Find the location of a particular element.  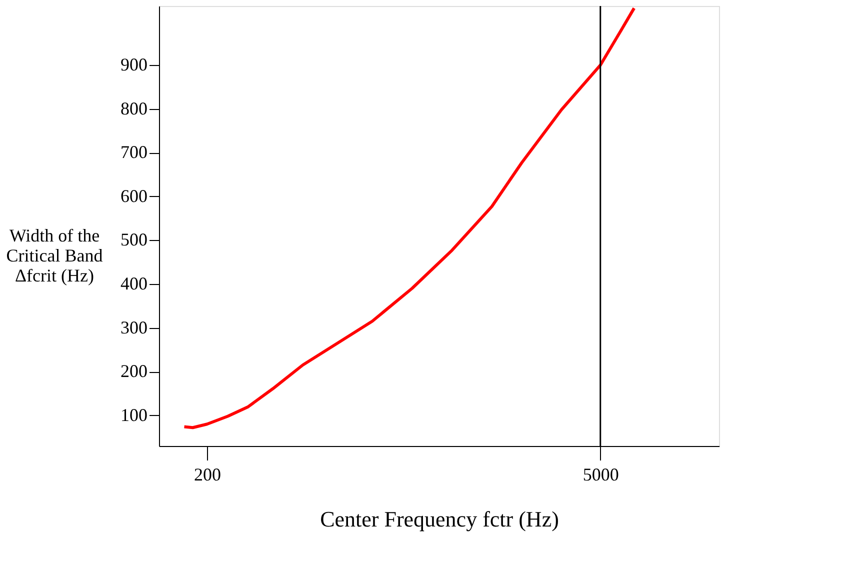

y-tick-label: 300 is located at coordinates (134, 327).